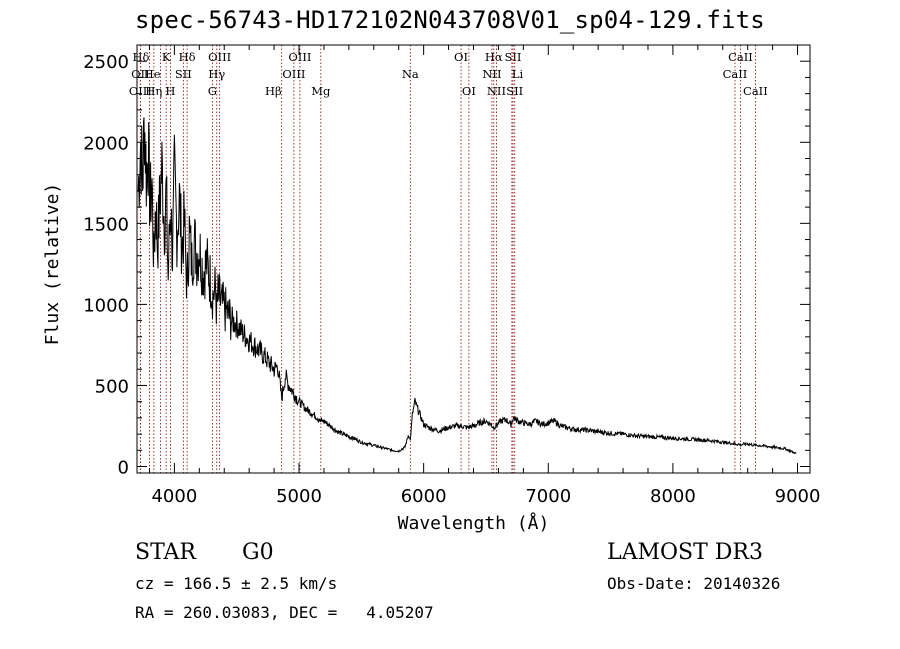  I want to click on x-tick-label: 9000, so click(798, 496).